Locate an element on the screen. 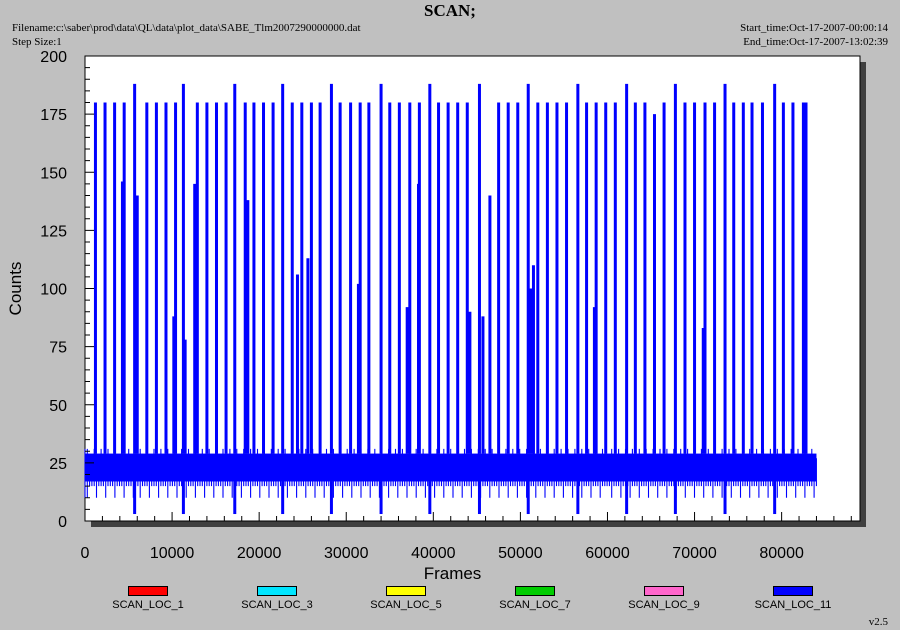 The height and width of the screenshot is (630, 900). version-label: v2.5 is located at coordinates (878, 622).